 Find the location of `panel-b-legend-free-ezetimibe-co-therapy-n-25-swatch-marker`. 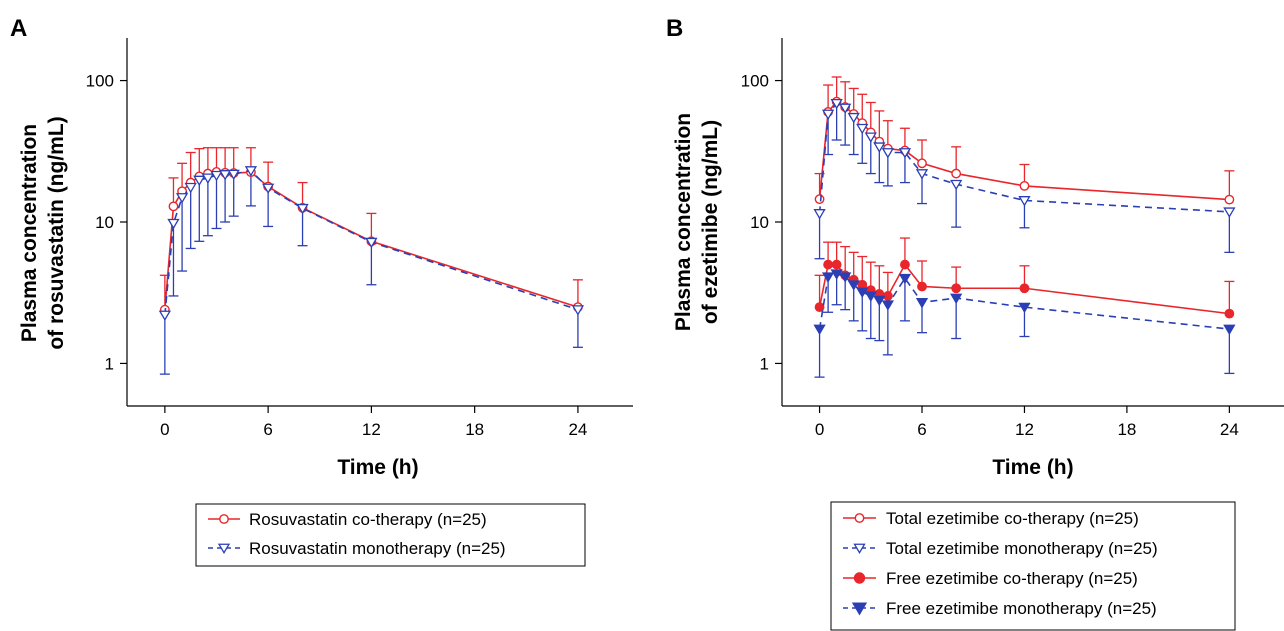

panel-b-legend-free-ezetimibe-co-therapy-n-25-swatch-marker is located at coordinates (859, 578).